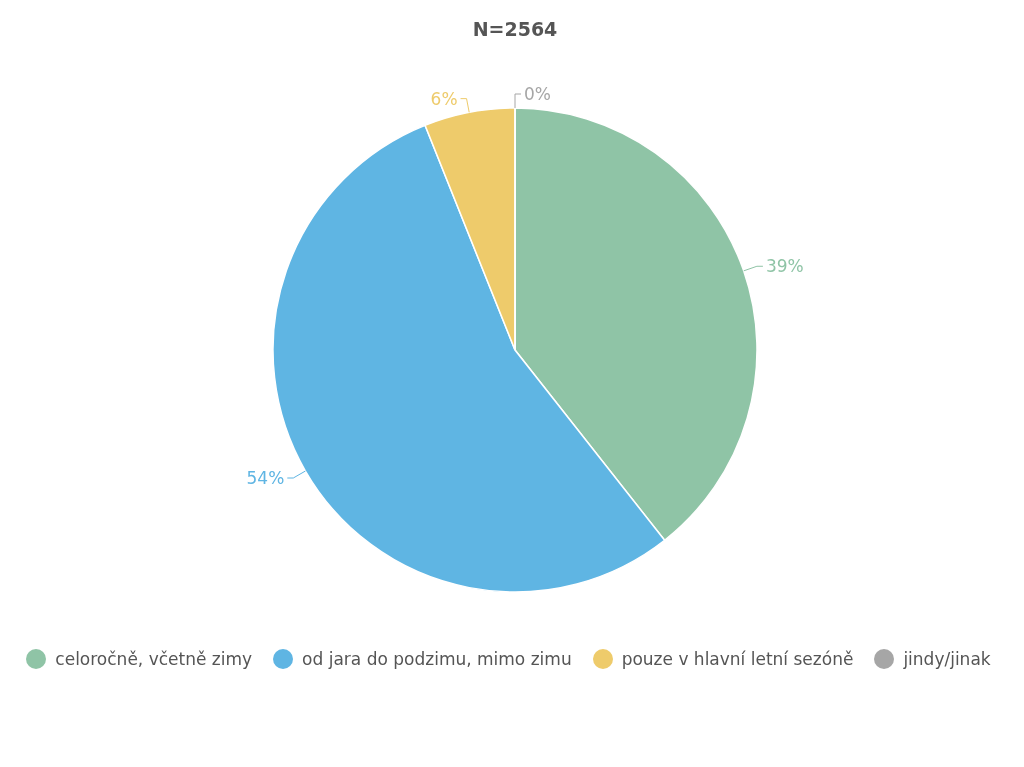  What do you see at coordinates (537, 93) in the screenshot?
I see `text: 0%` at bounding box center [537, 93].